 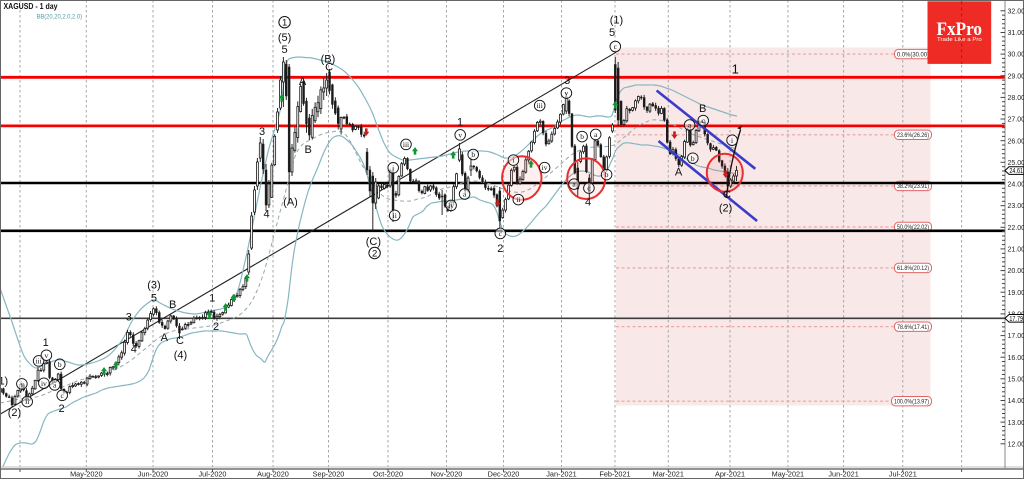 What do you see at coordinates (60, 16) in the screenshot?
I see `svg-text: BB(20,20,2.0,2.0)` at bounding box center [60, 16].